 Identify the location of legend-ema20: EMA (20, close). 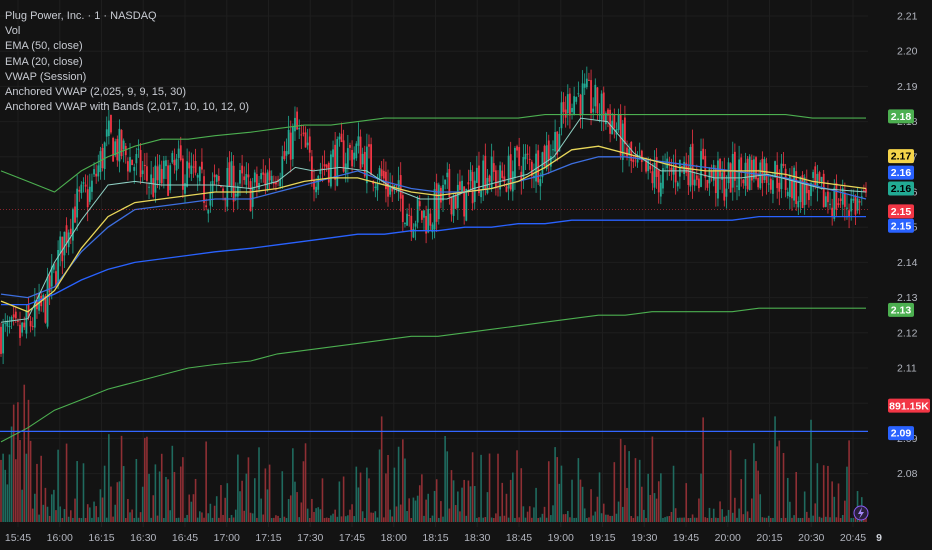
(44, 61).